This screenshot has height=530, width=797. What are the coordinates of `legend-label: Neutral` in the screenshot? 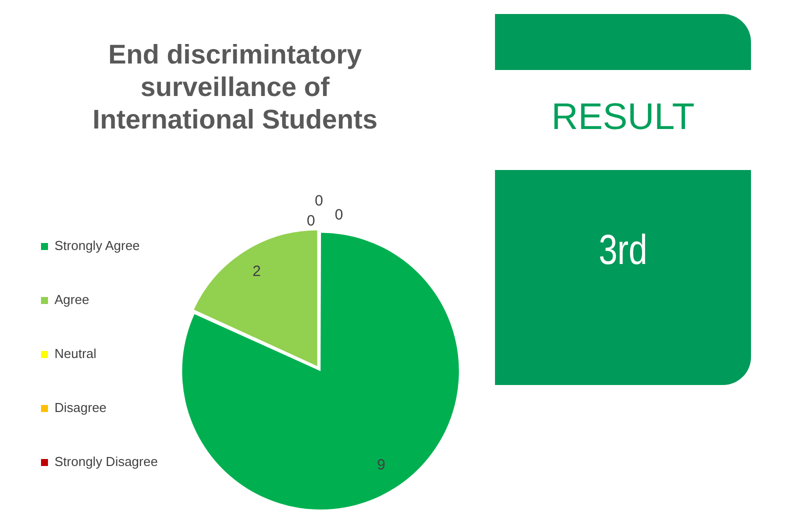 It's located at (75, 354).